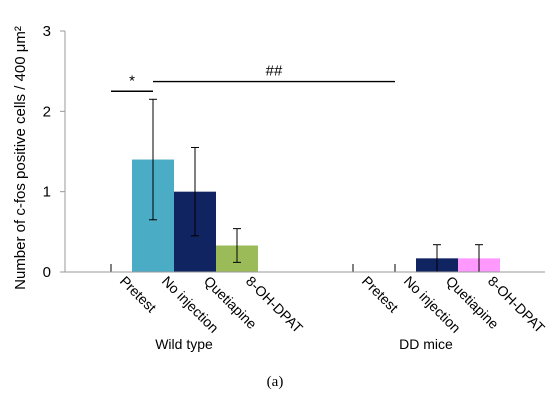  What do you see at coordinates (47, 31) in the screenshot?
I see `y-tick-label: 3` at bounding box center [47, 31].